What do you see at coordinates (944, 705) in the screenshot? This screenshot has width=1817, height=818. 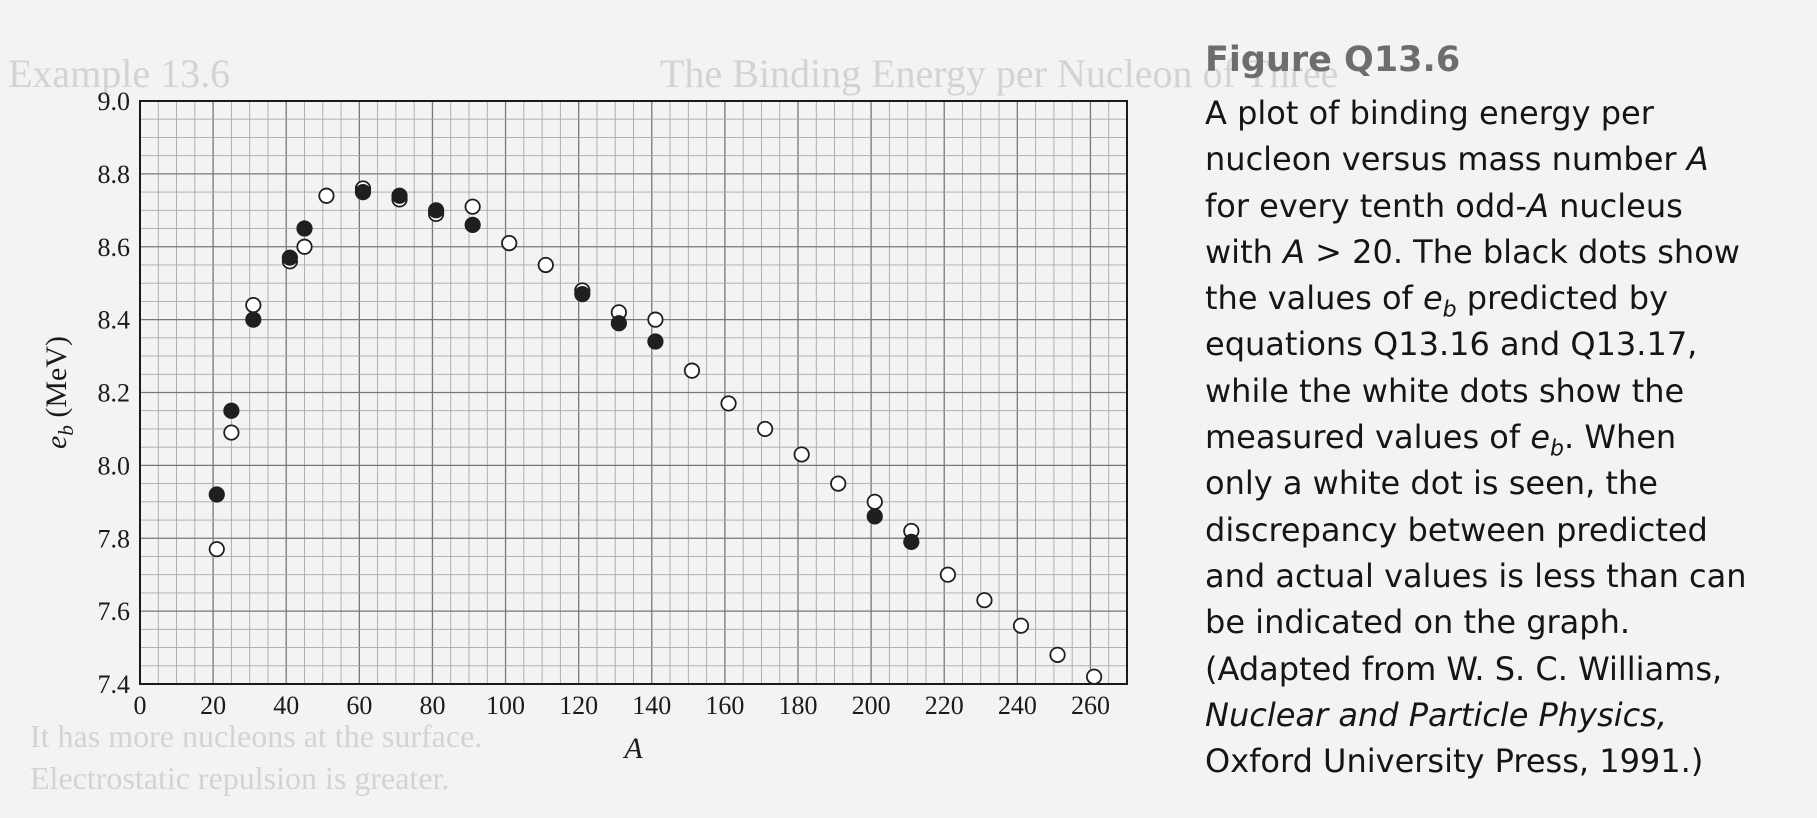 I see `x-tick-label: 220` at bounding box center [944, 705].